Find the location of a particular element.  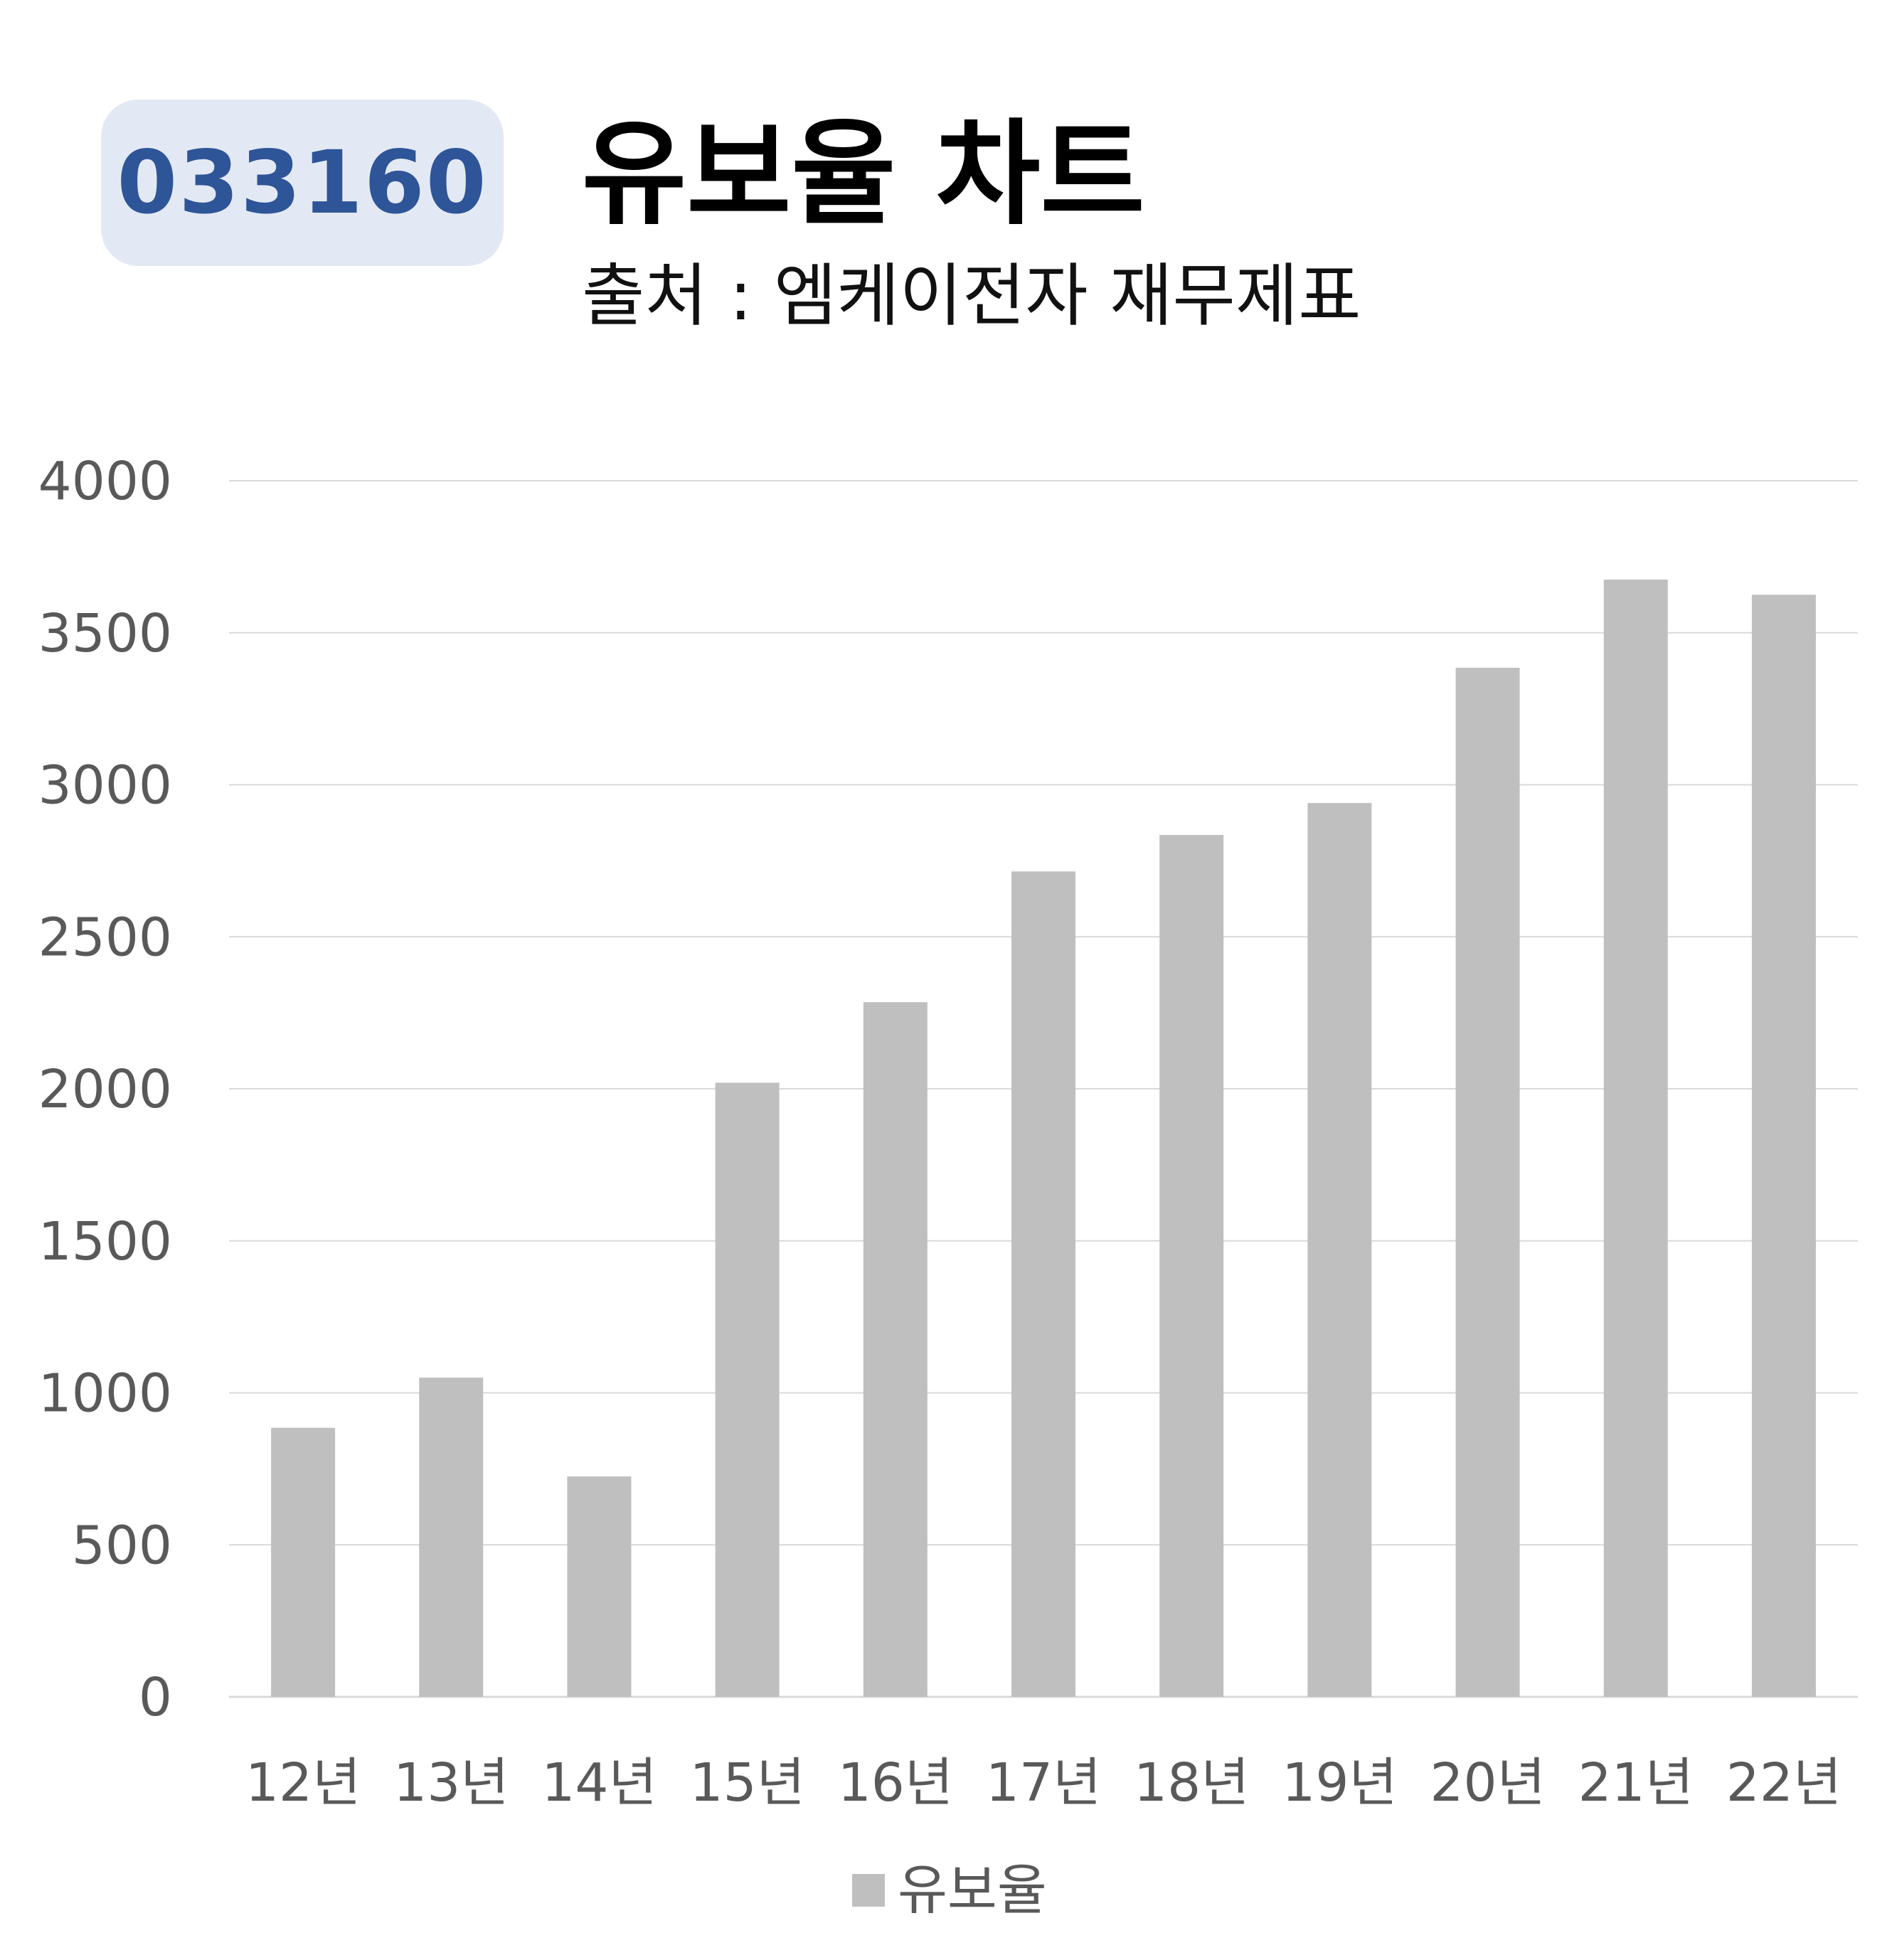

x-tick-label: 13년 is located at coordinates (451, 1782).